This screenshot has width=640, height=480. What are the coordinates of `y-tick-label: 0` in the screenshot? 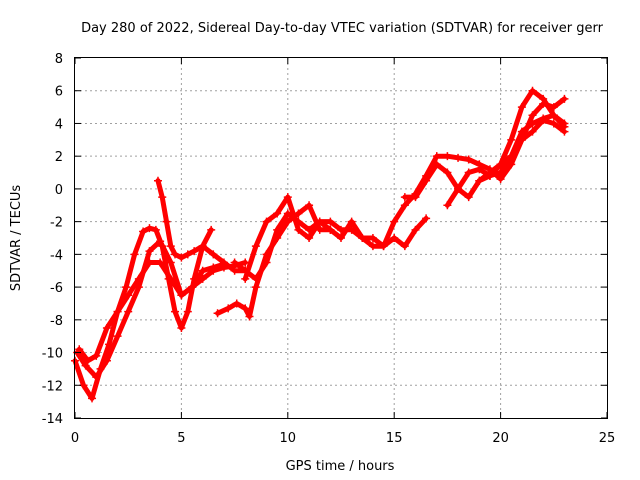 It's located at (59, 190).